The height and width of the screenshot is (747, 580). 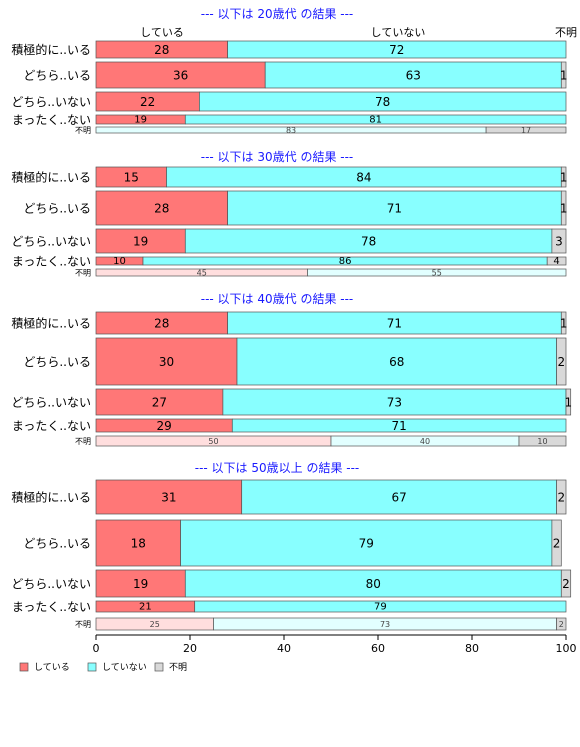 I want to click on tick-label: 0, so click(x=96, y=648).